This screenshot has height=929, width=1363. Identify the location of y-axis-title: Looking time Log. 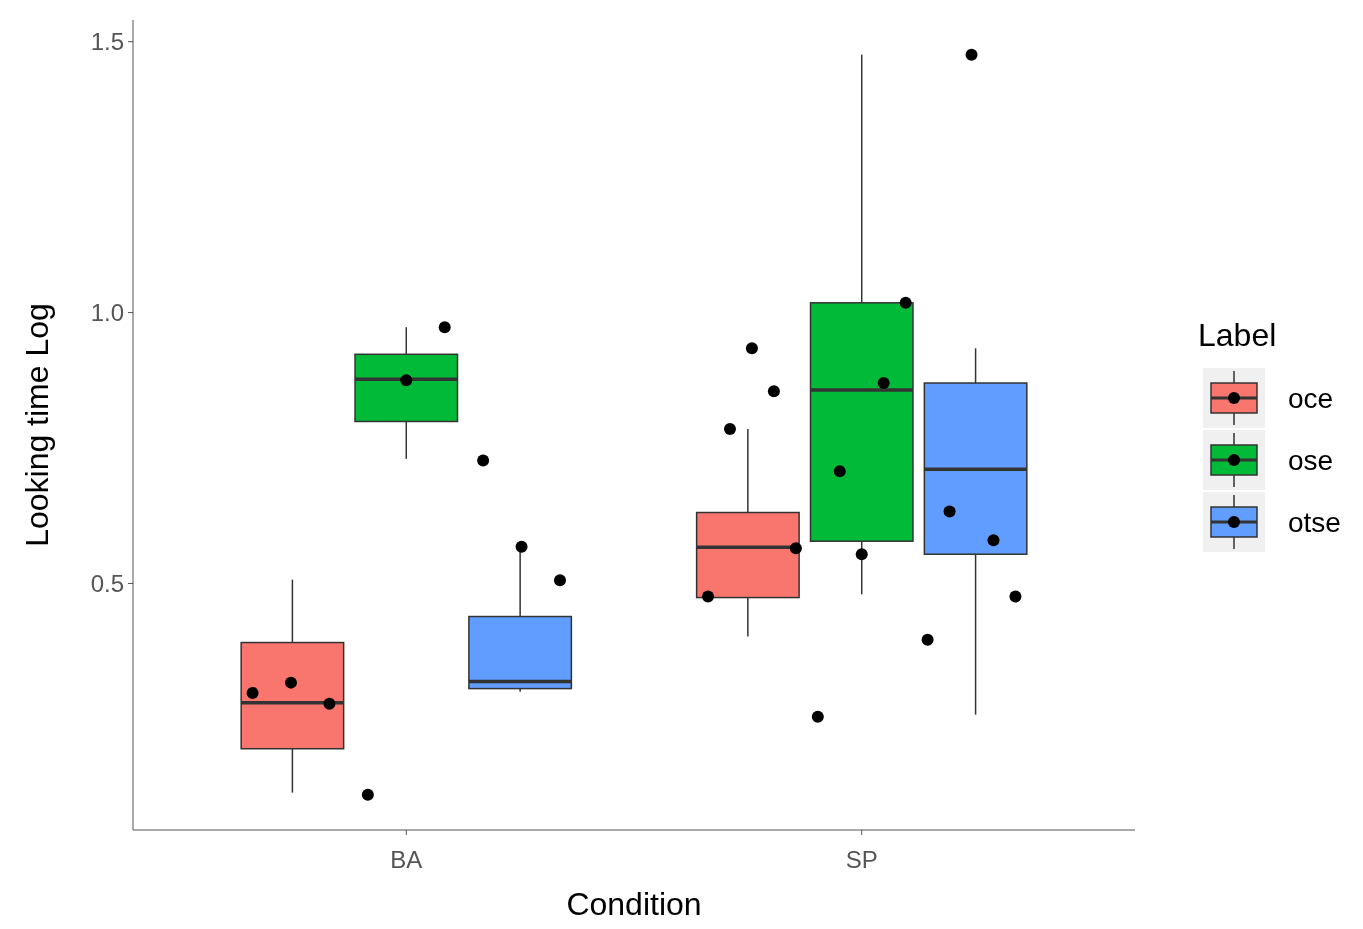
(37, 425).